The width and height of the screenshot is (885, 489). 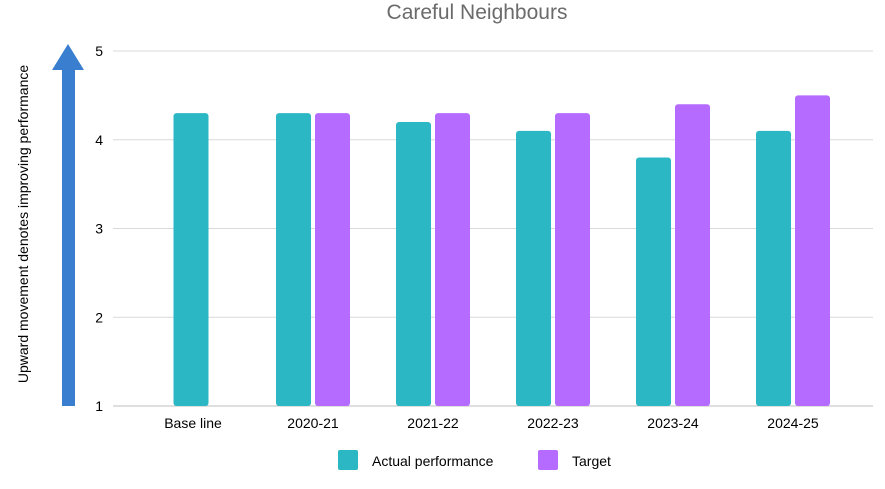 What do you see at coordinates (793, 423) in the screenshot?
I see `x-tick-label: 2024-25` at bounding box center [793, 423].